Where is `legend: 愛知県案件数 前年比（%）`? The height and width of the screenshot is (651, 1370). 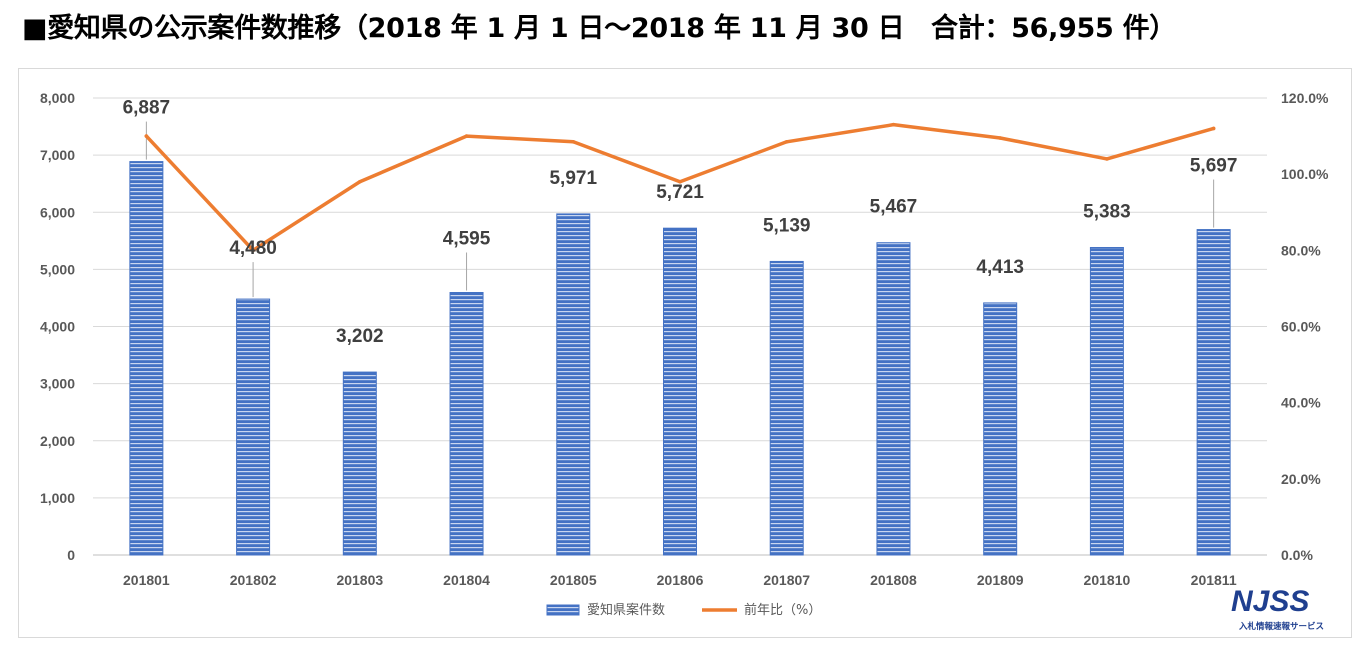 legend: 愛知県案件数 前年比（%） is located at coordinates (683, 610).